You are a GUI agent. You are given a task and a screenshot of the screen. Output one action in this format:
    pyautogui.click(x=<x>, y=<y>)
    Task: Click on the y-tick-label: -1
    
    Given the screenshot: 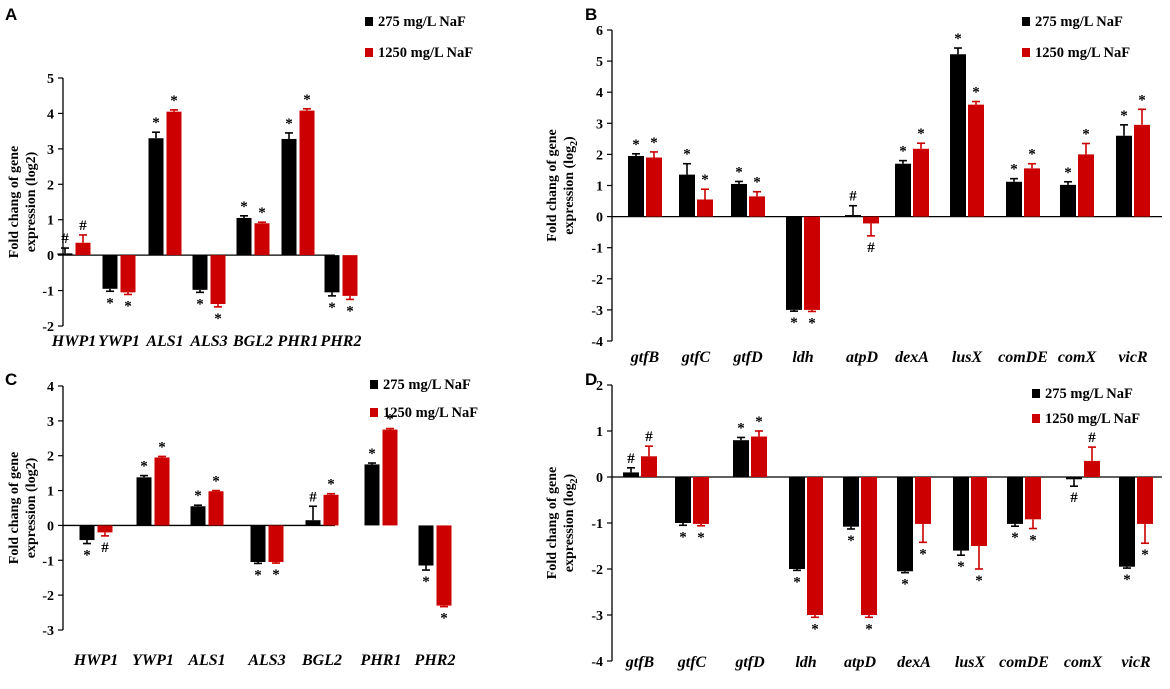 What is the action you would take?
    pyautogui.click(x=48, y=561)
    